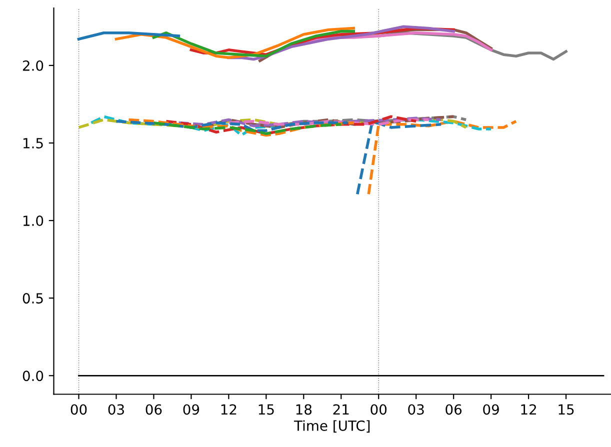 This screenshot has height=447, width=611. What do you see at coordinates (33, 221) in the screenshot?
I see `y-tick-label: 1.0` at bounding box center [33, 221].